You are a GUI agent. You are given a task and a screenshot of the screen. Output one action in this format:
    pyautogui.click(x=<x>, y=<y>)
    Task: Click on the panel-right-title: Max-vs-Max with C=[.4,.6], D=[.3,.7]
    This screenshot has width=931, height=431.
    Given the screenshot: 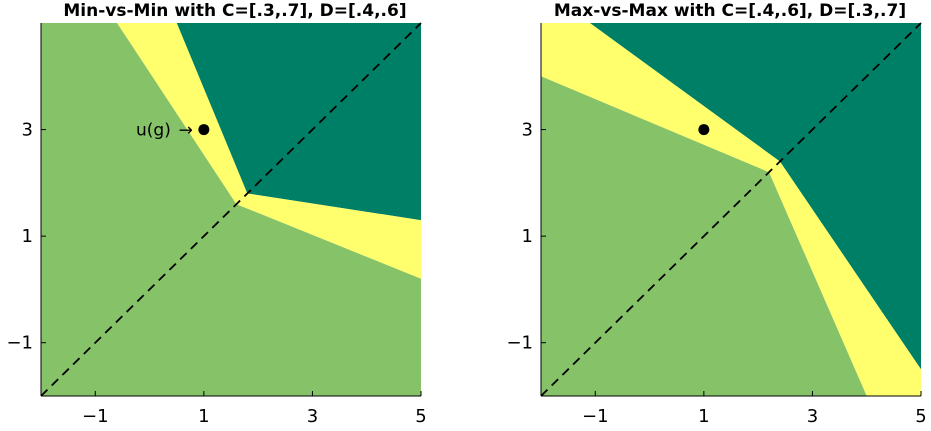 What is the action you would take?
    pyautogui.click(x=730, y=11)
    